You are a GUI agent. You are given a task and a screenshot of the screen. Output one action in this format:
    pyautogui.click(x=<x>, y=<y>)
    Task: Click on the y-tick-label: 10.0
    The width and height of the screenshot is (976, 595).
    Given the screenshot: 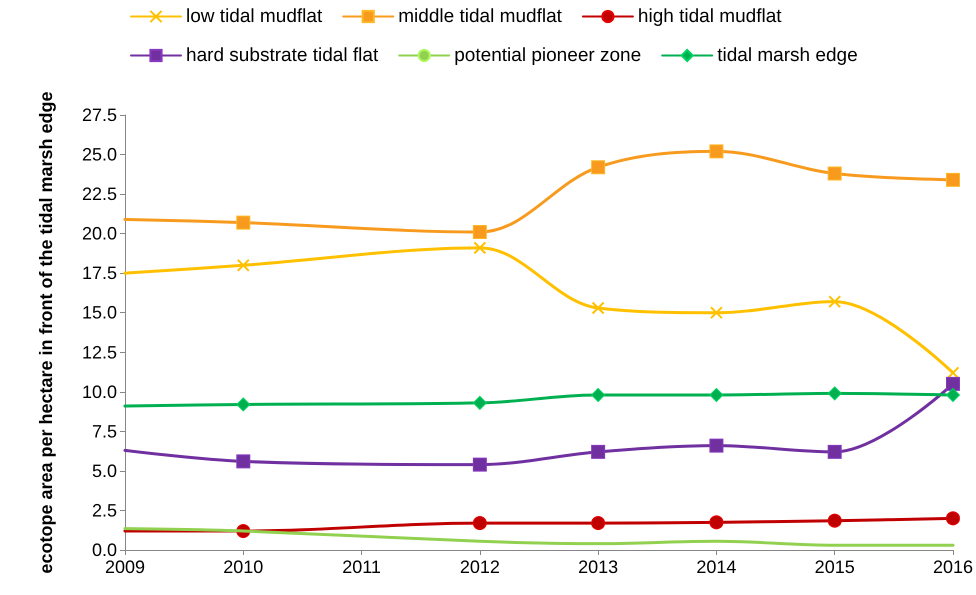 What is the action you would take?
    pyautogui.click(x=99, y=392)
    